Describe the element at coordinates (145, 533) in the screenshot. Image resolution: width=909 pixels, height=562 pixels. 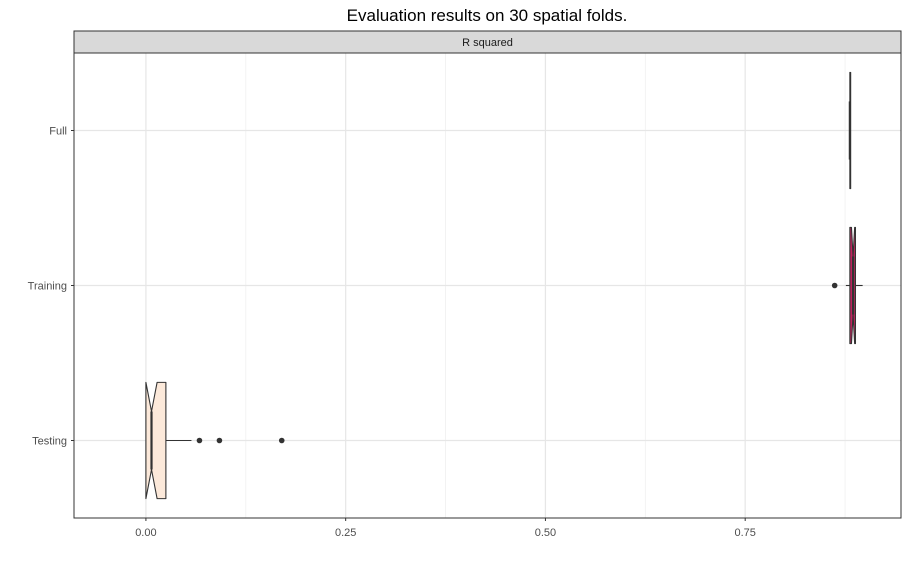
I see `x-tick-label: 0.00` at that location.